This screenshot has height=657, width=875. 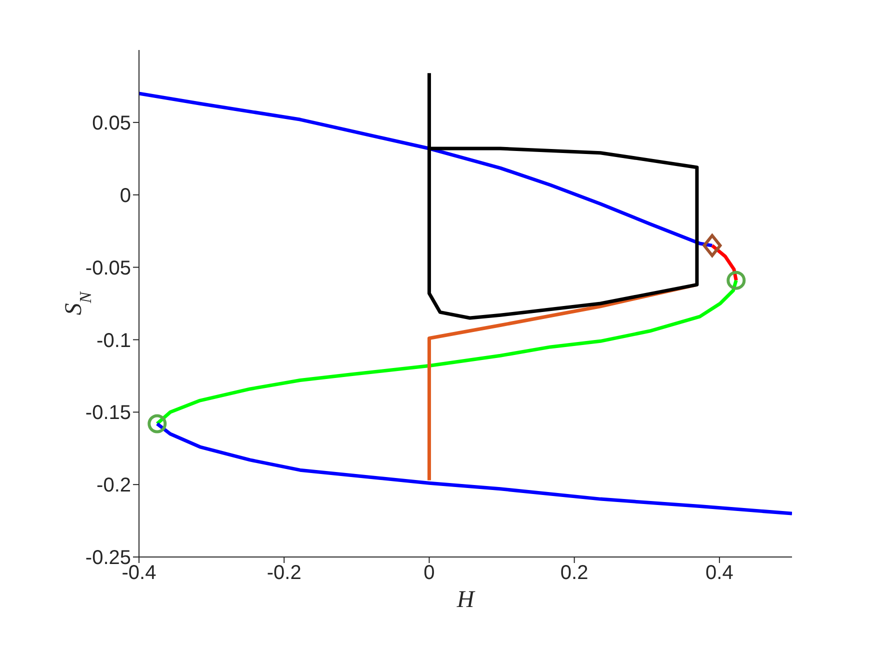 I want to click on line-series, so click(x=563, y=195).